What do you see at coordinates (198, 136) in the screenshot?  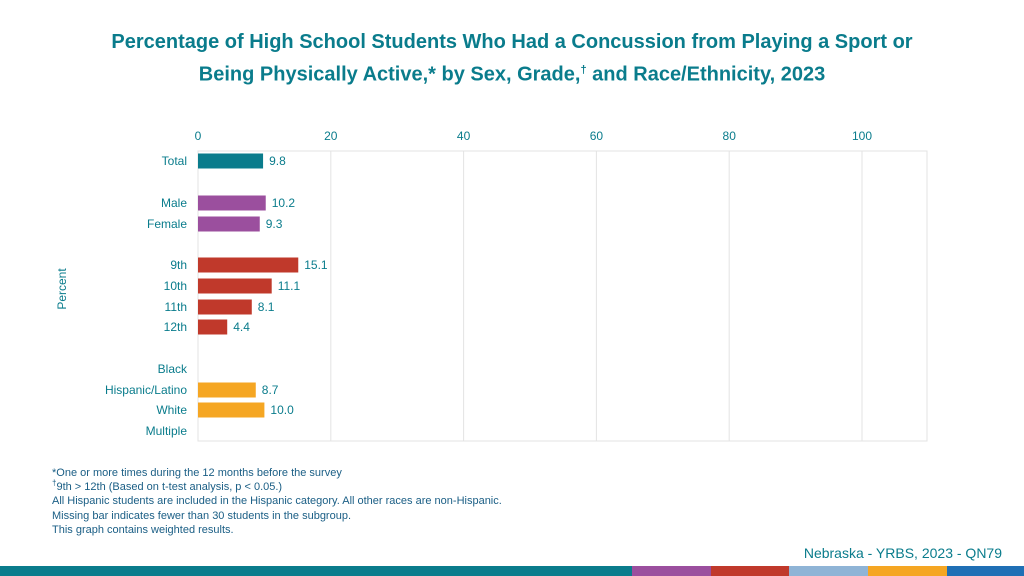 I see `x-tick-label-0: 0` at bounding box center [198, 136].